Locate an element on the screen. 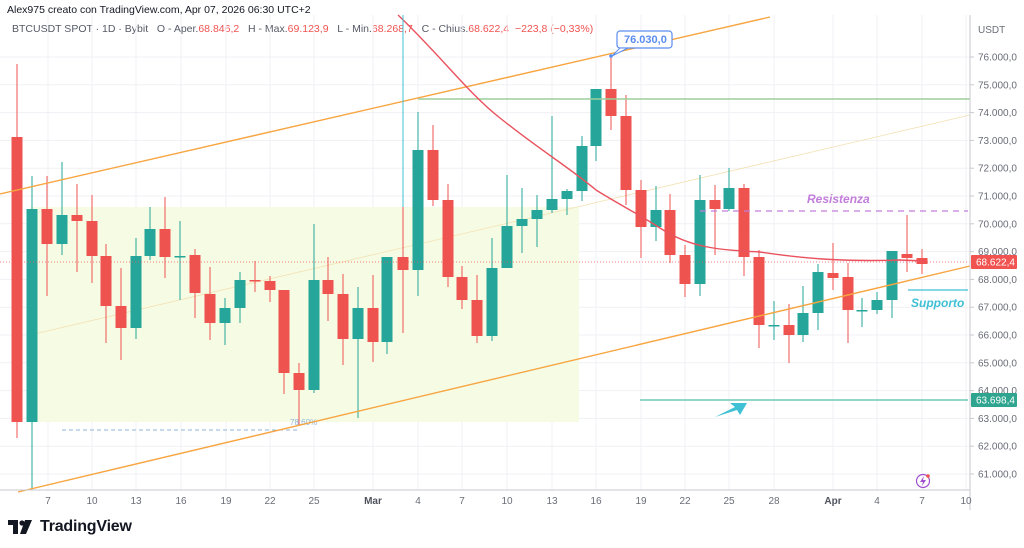 Image resolution: width=1024 pixels, height=548 pixels. close-value: 68.622,4 is located at coordinates (489, 29).